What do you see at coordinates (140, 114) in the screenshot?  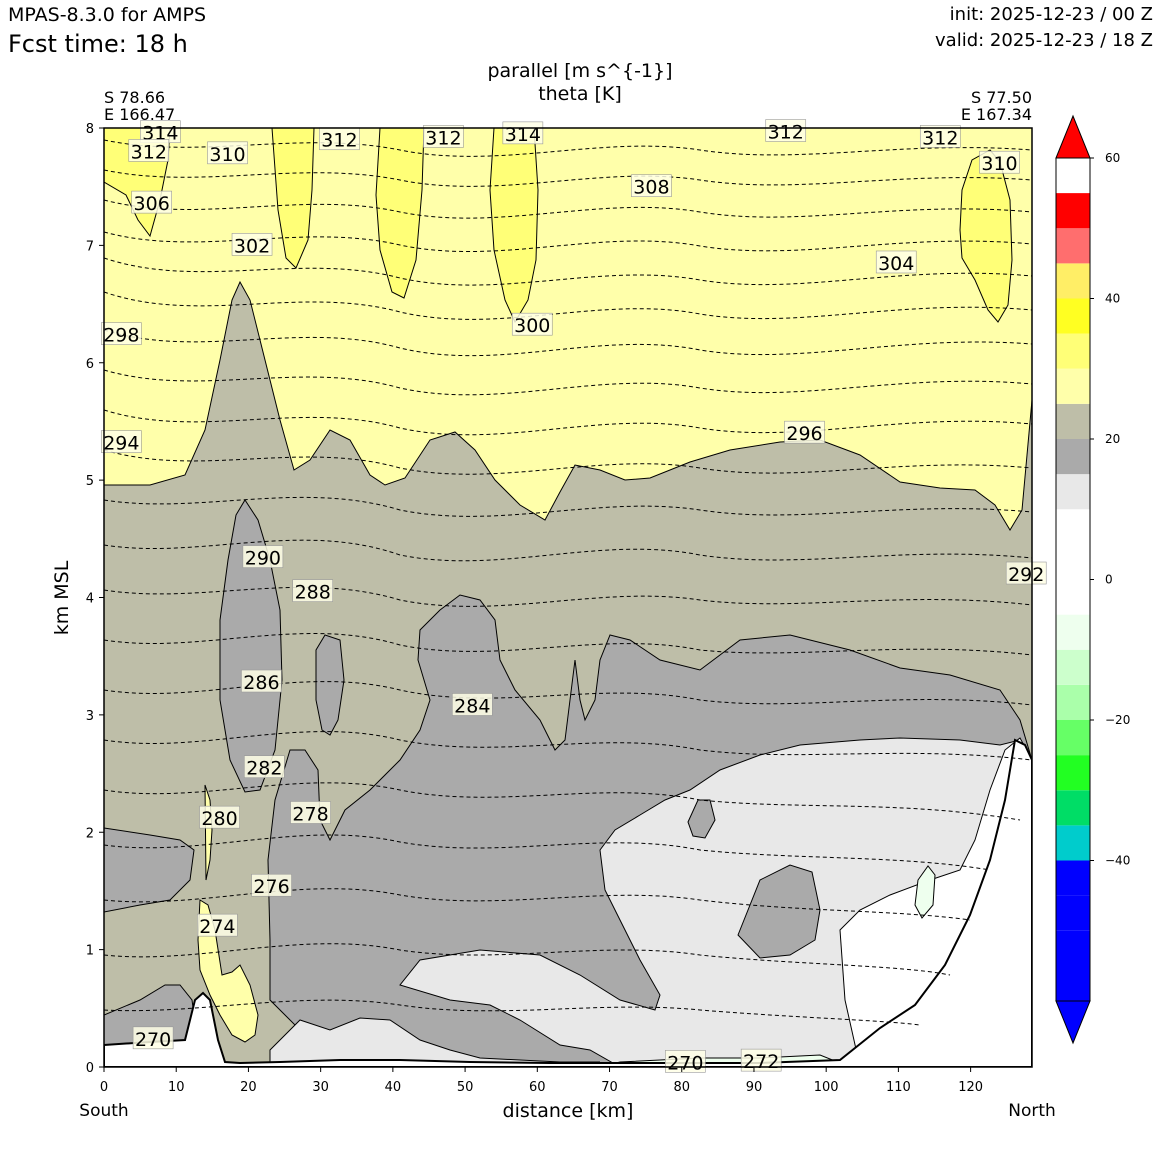 I see `start-longitude: E 166.47` at bounding box center [140, 114].